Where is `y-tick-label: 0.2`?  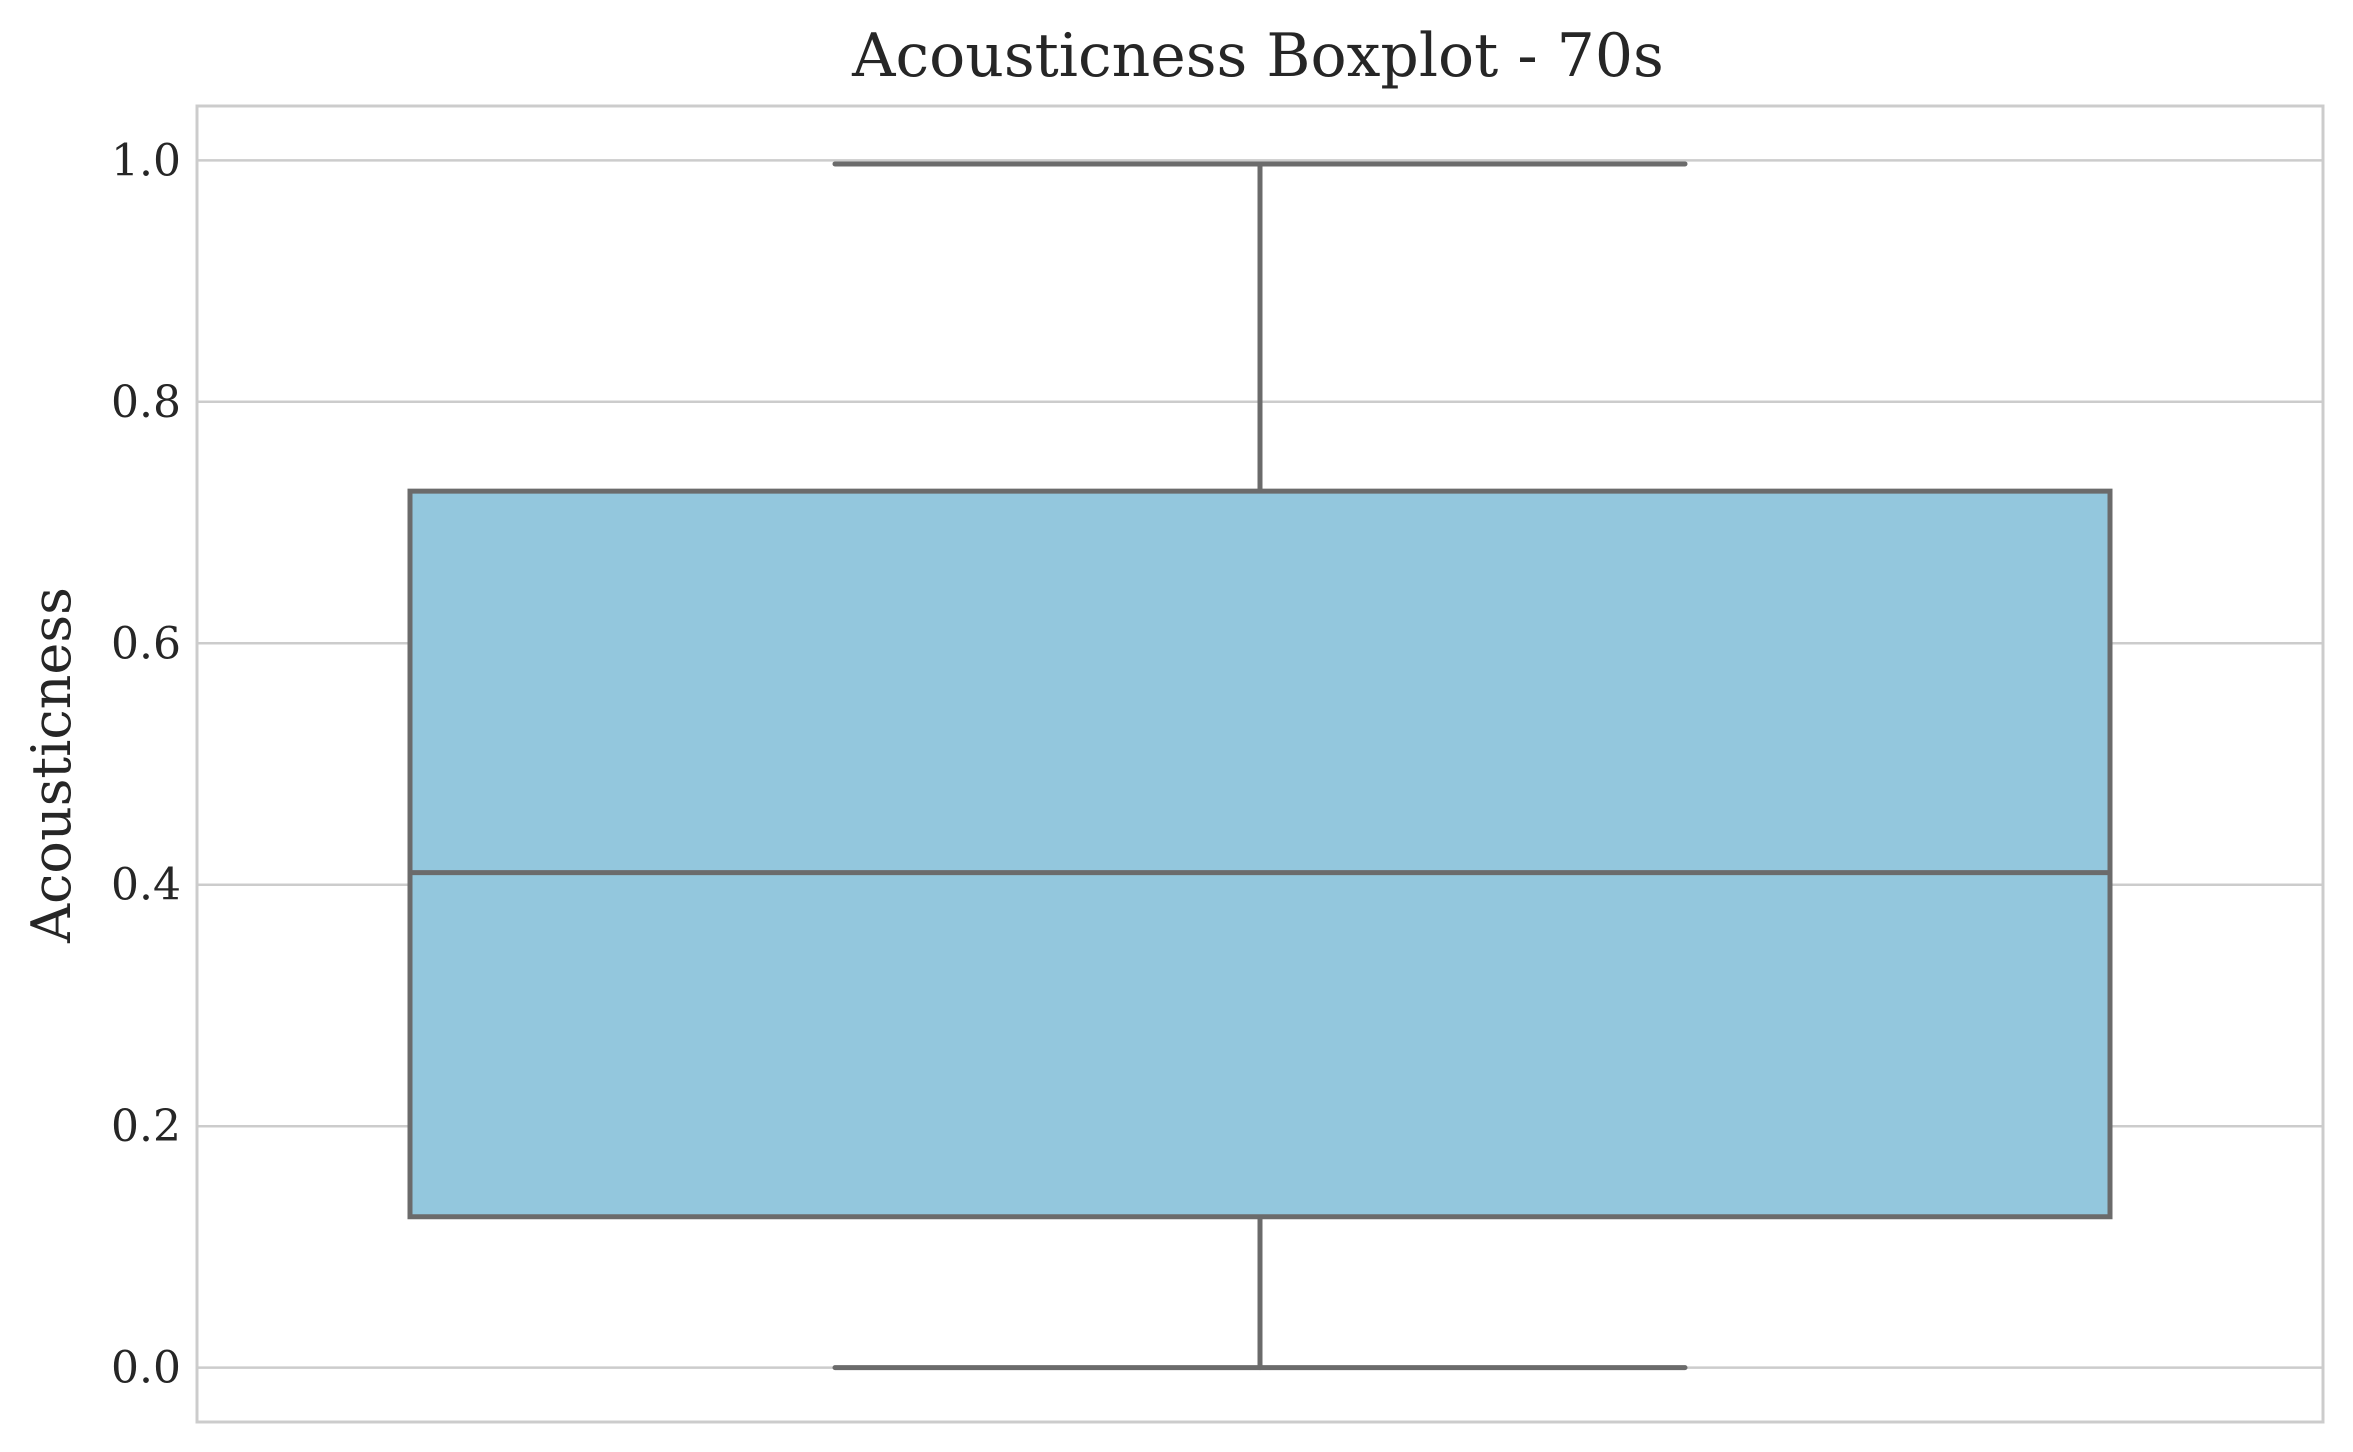 y-tick-label: 0.2 is located at coordinates (146, 1126).